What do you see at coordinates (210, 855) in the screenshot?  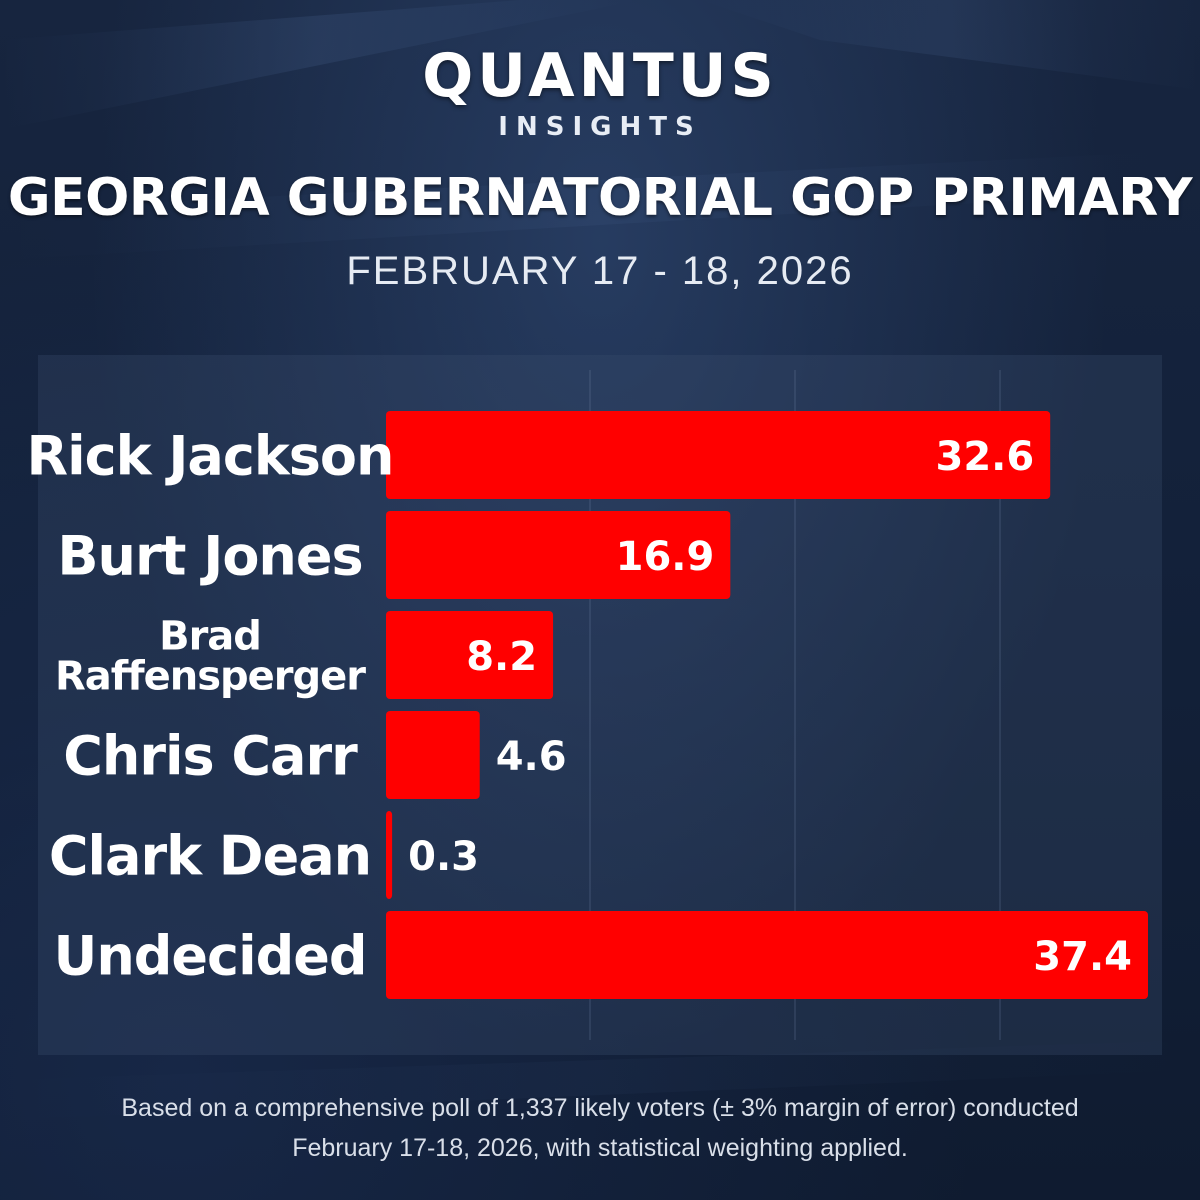 I see `category-label-4: Clark Dean` at bounding box center [210, 855].